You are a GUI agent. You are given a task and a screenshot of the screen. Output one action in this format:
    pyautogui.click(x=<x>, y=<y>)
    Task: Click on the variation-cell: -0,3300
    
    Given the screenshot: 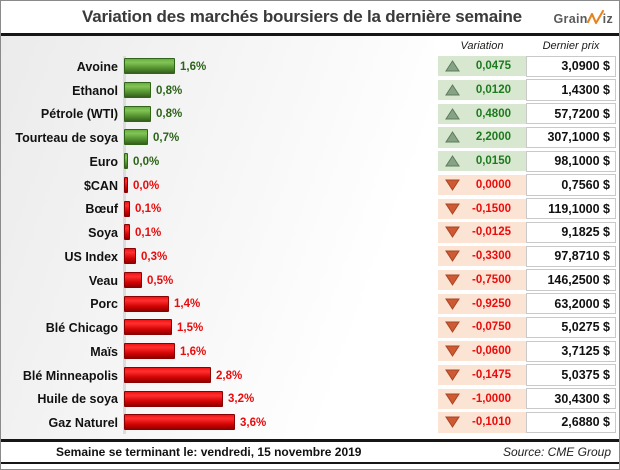 What is the action you would take?
    pyautogui.click(x=482, y=256)
    